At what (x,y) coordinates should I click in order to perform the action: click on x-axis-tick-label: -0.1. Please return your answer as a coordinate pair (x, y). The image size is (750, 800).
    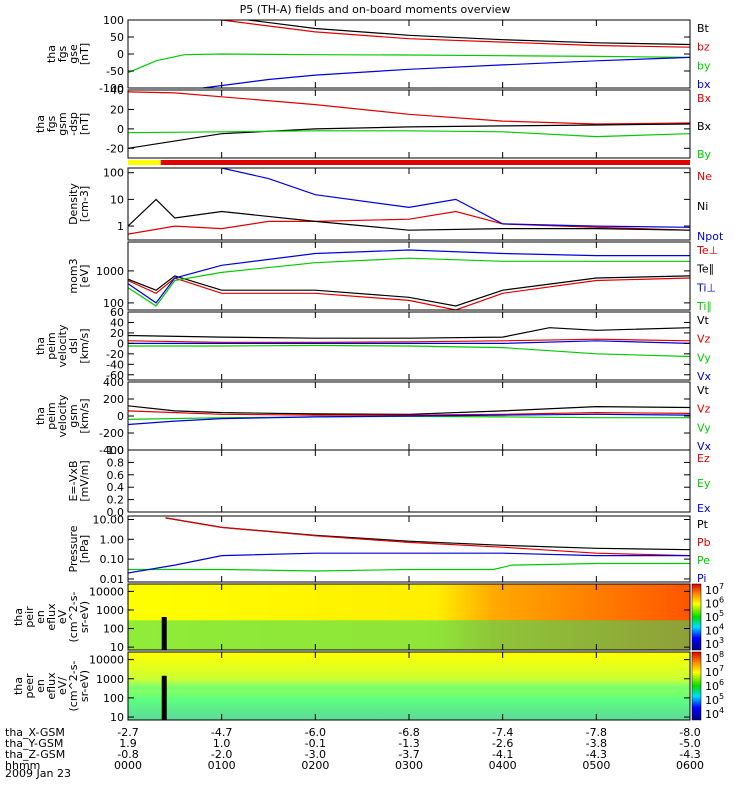
    Looking at the image, I should click on (315, 743).